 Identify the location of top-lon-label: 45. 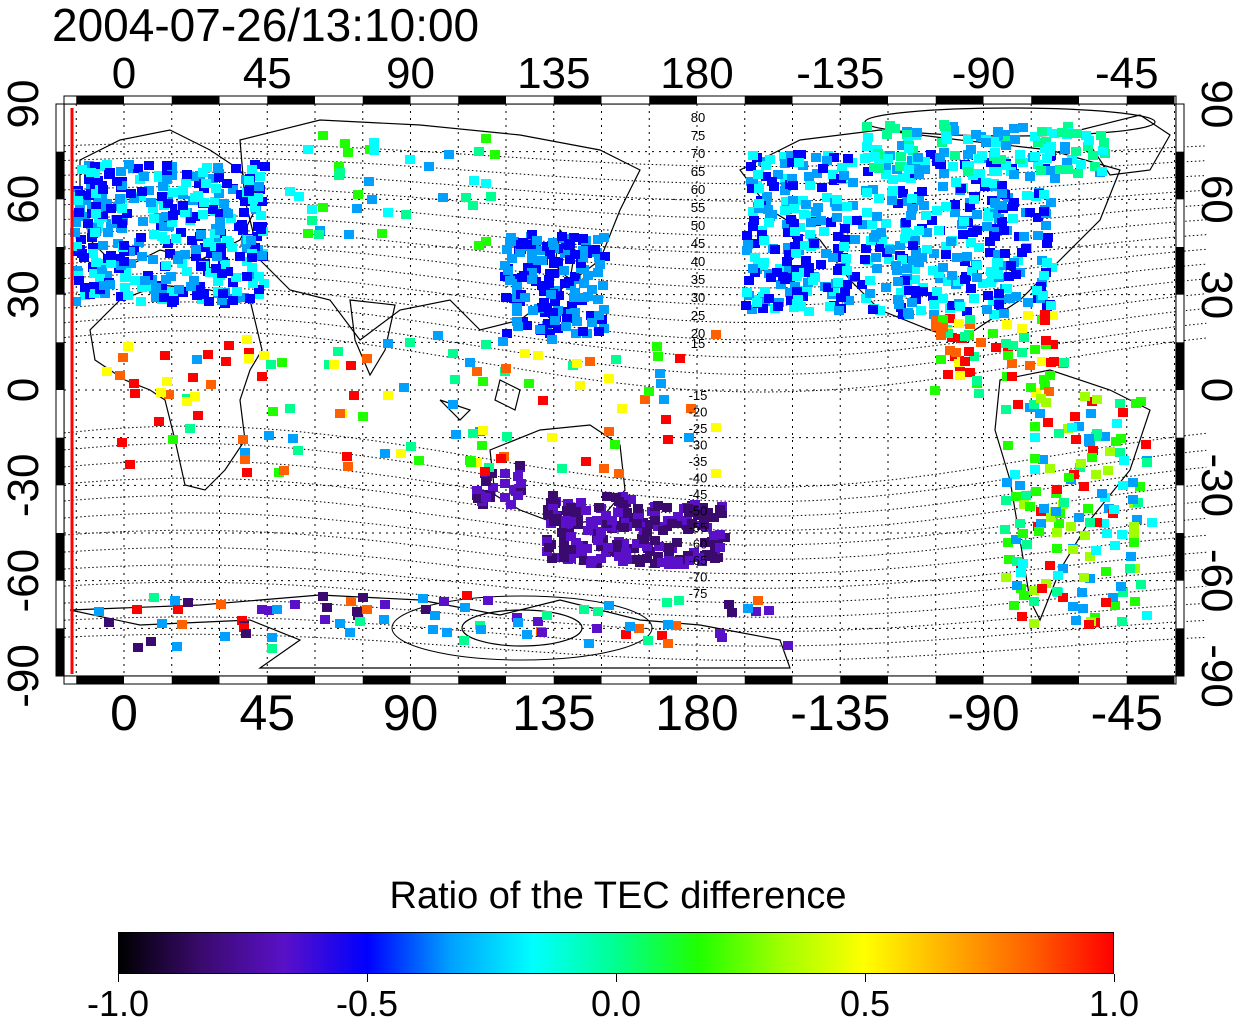
(267, 73).